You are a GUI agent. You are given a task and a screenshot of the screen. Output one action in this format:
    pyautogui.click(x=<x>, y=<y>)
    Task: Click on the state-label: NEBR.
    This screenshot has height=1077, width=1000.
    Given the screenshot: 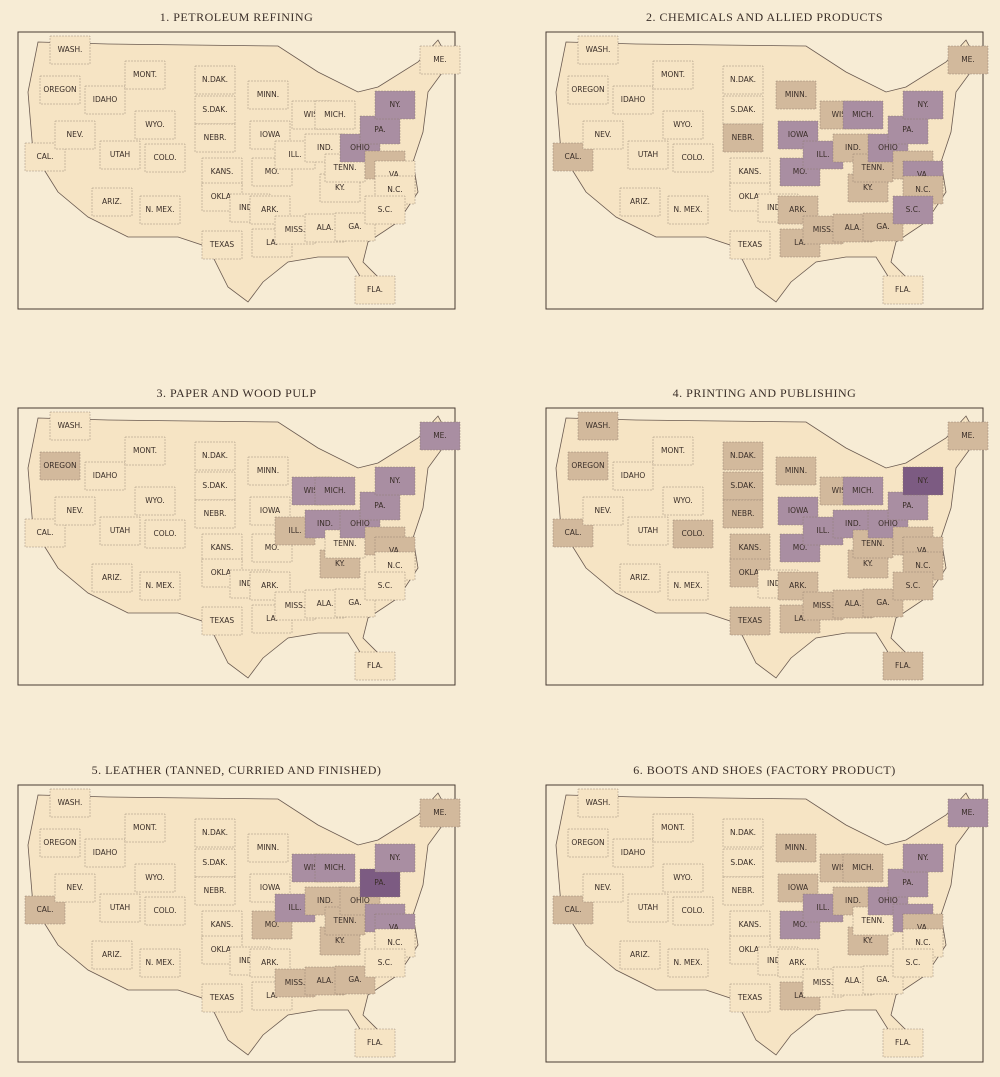 What is the action you would take?
    pyautogui.click(x=215, y=137)
    